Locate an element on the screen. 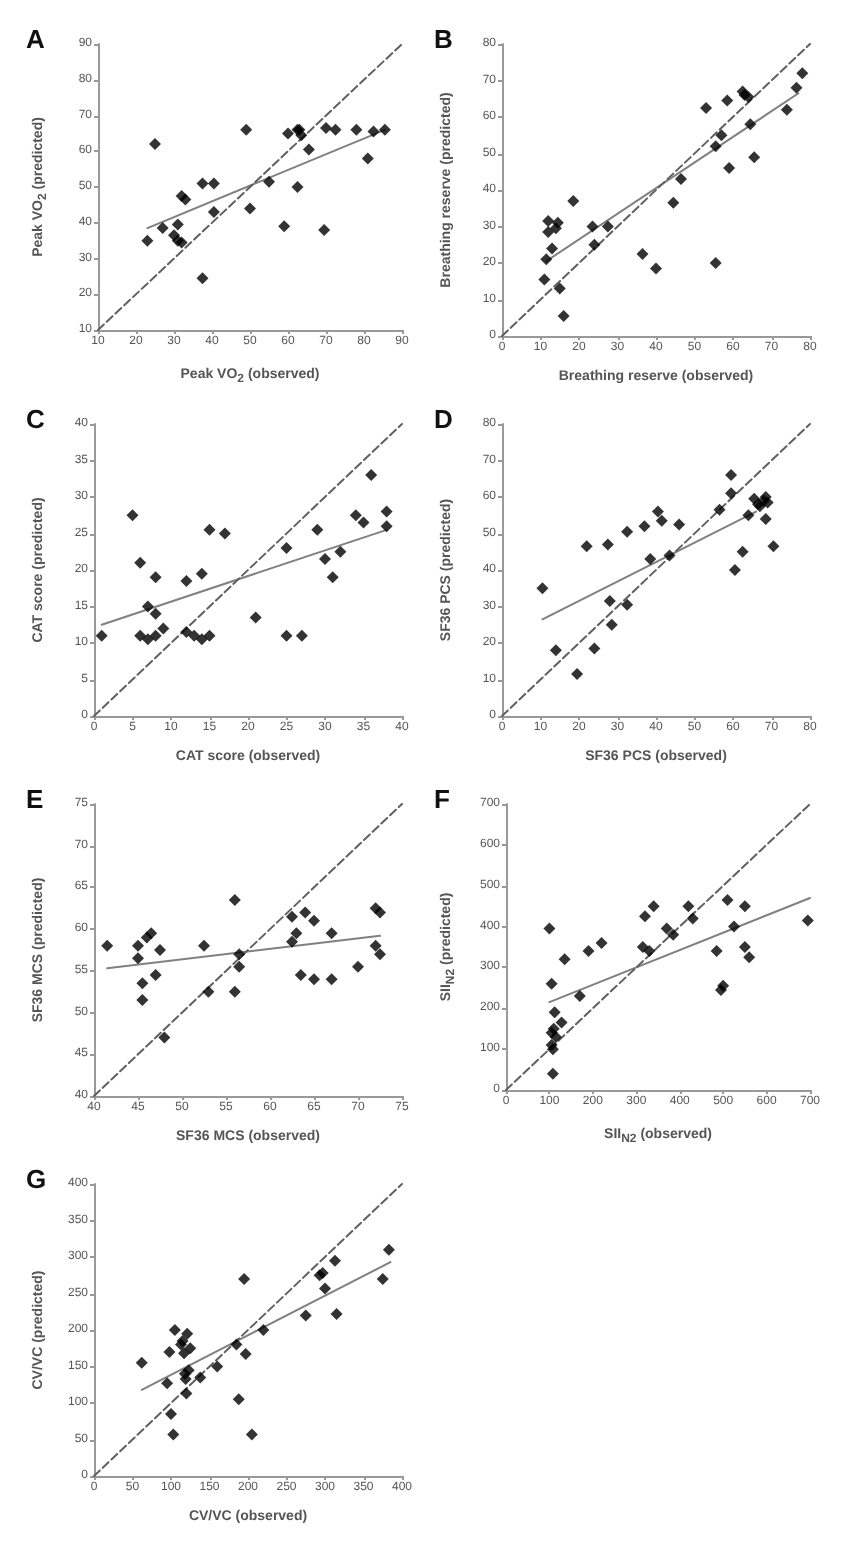  chart-title: D is located at coordinates (443, 419).